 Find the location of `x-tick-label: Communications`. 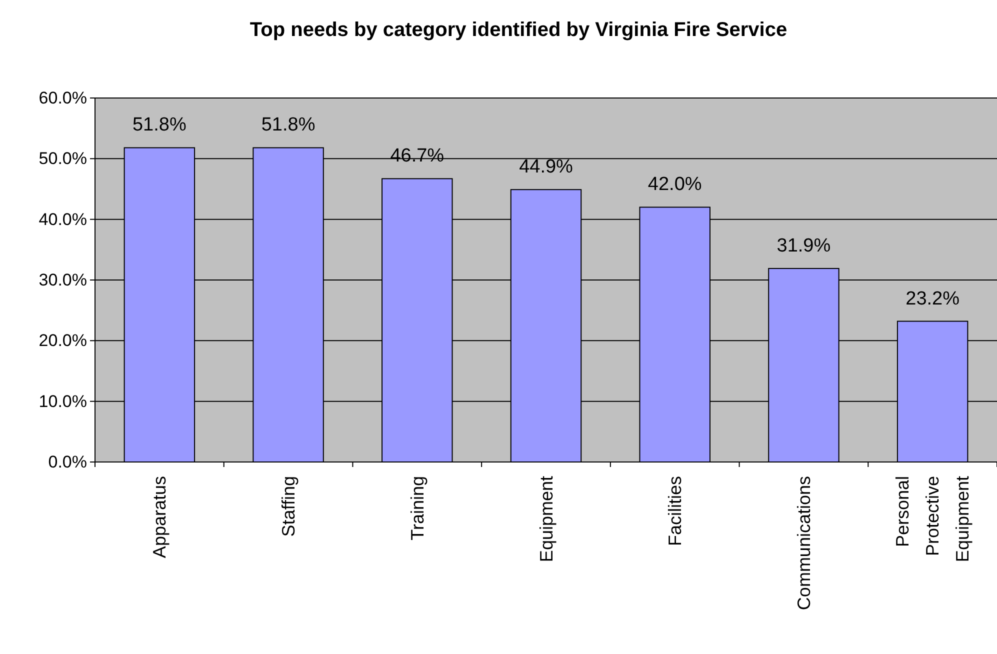

x-tick-label: Communications is located at coordinates (804, 543).